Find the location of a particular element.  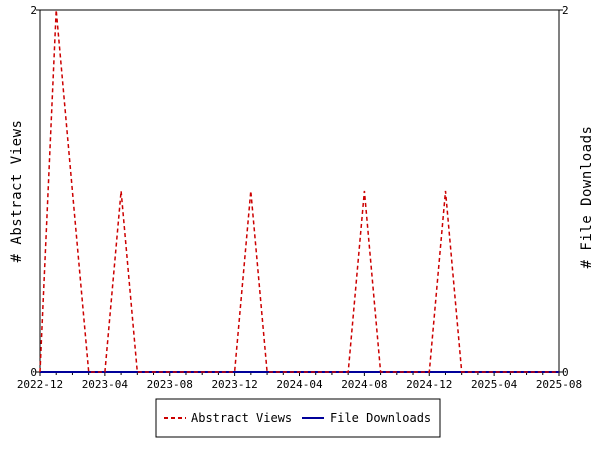

y-right-tick-label: 2 is located at coordinates (565, 10).